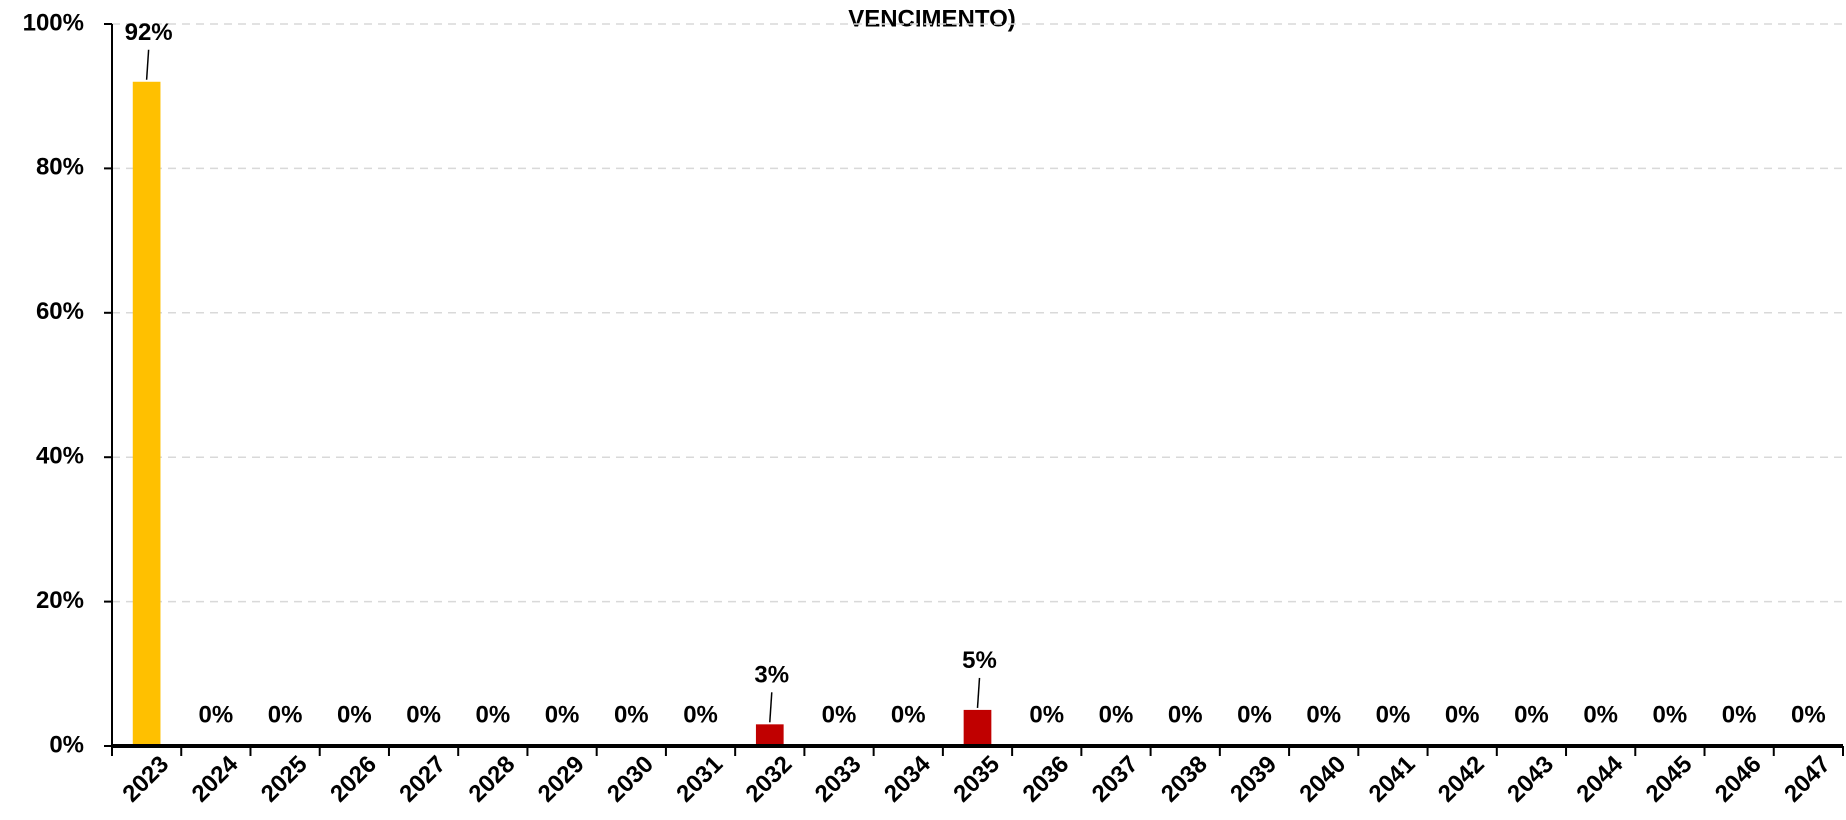 This screenshot has width=1846, height=820. What do you see at coordinates (60, 167) in the screenshot?
I see `y-tick-label: 80%` at bounding box center [60, 167].